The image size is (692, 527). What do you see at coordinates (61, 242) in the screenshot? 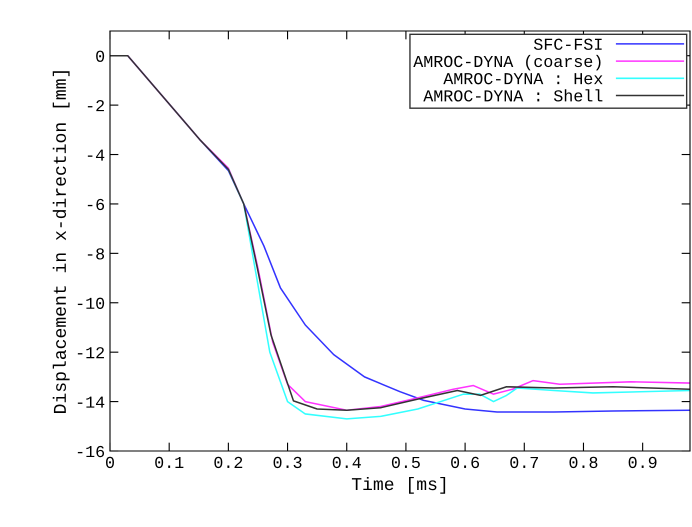
I see `y-axis-title: Displacement in x-direction [mm]` at bounding box center [61, 242].